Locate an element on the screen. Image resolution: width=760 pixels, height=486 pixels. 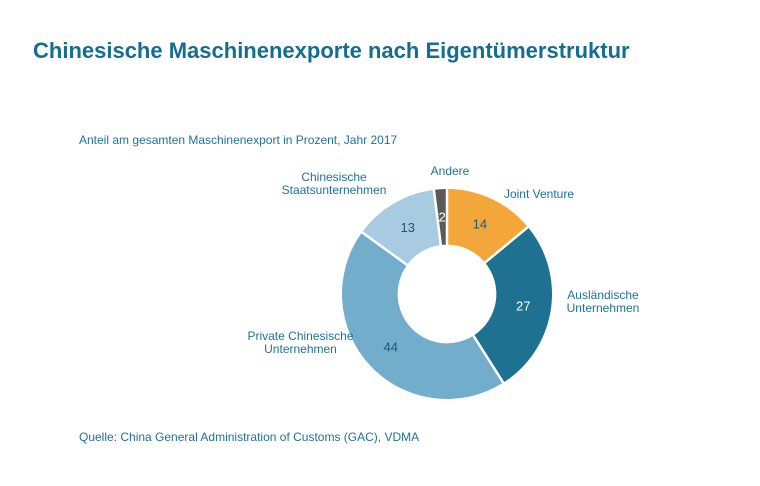
slice-label-auslaendische-unternehmen: Ausländische Unternehmen is located at coordinates (603, 301).